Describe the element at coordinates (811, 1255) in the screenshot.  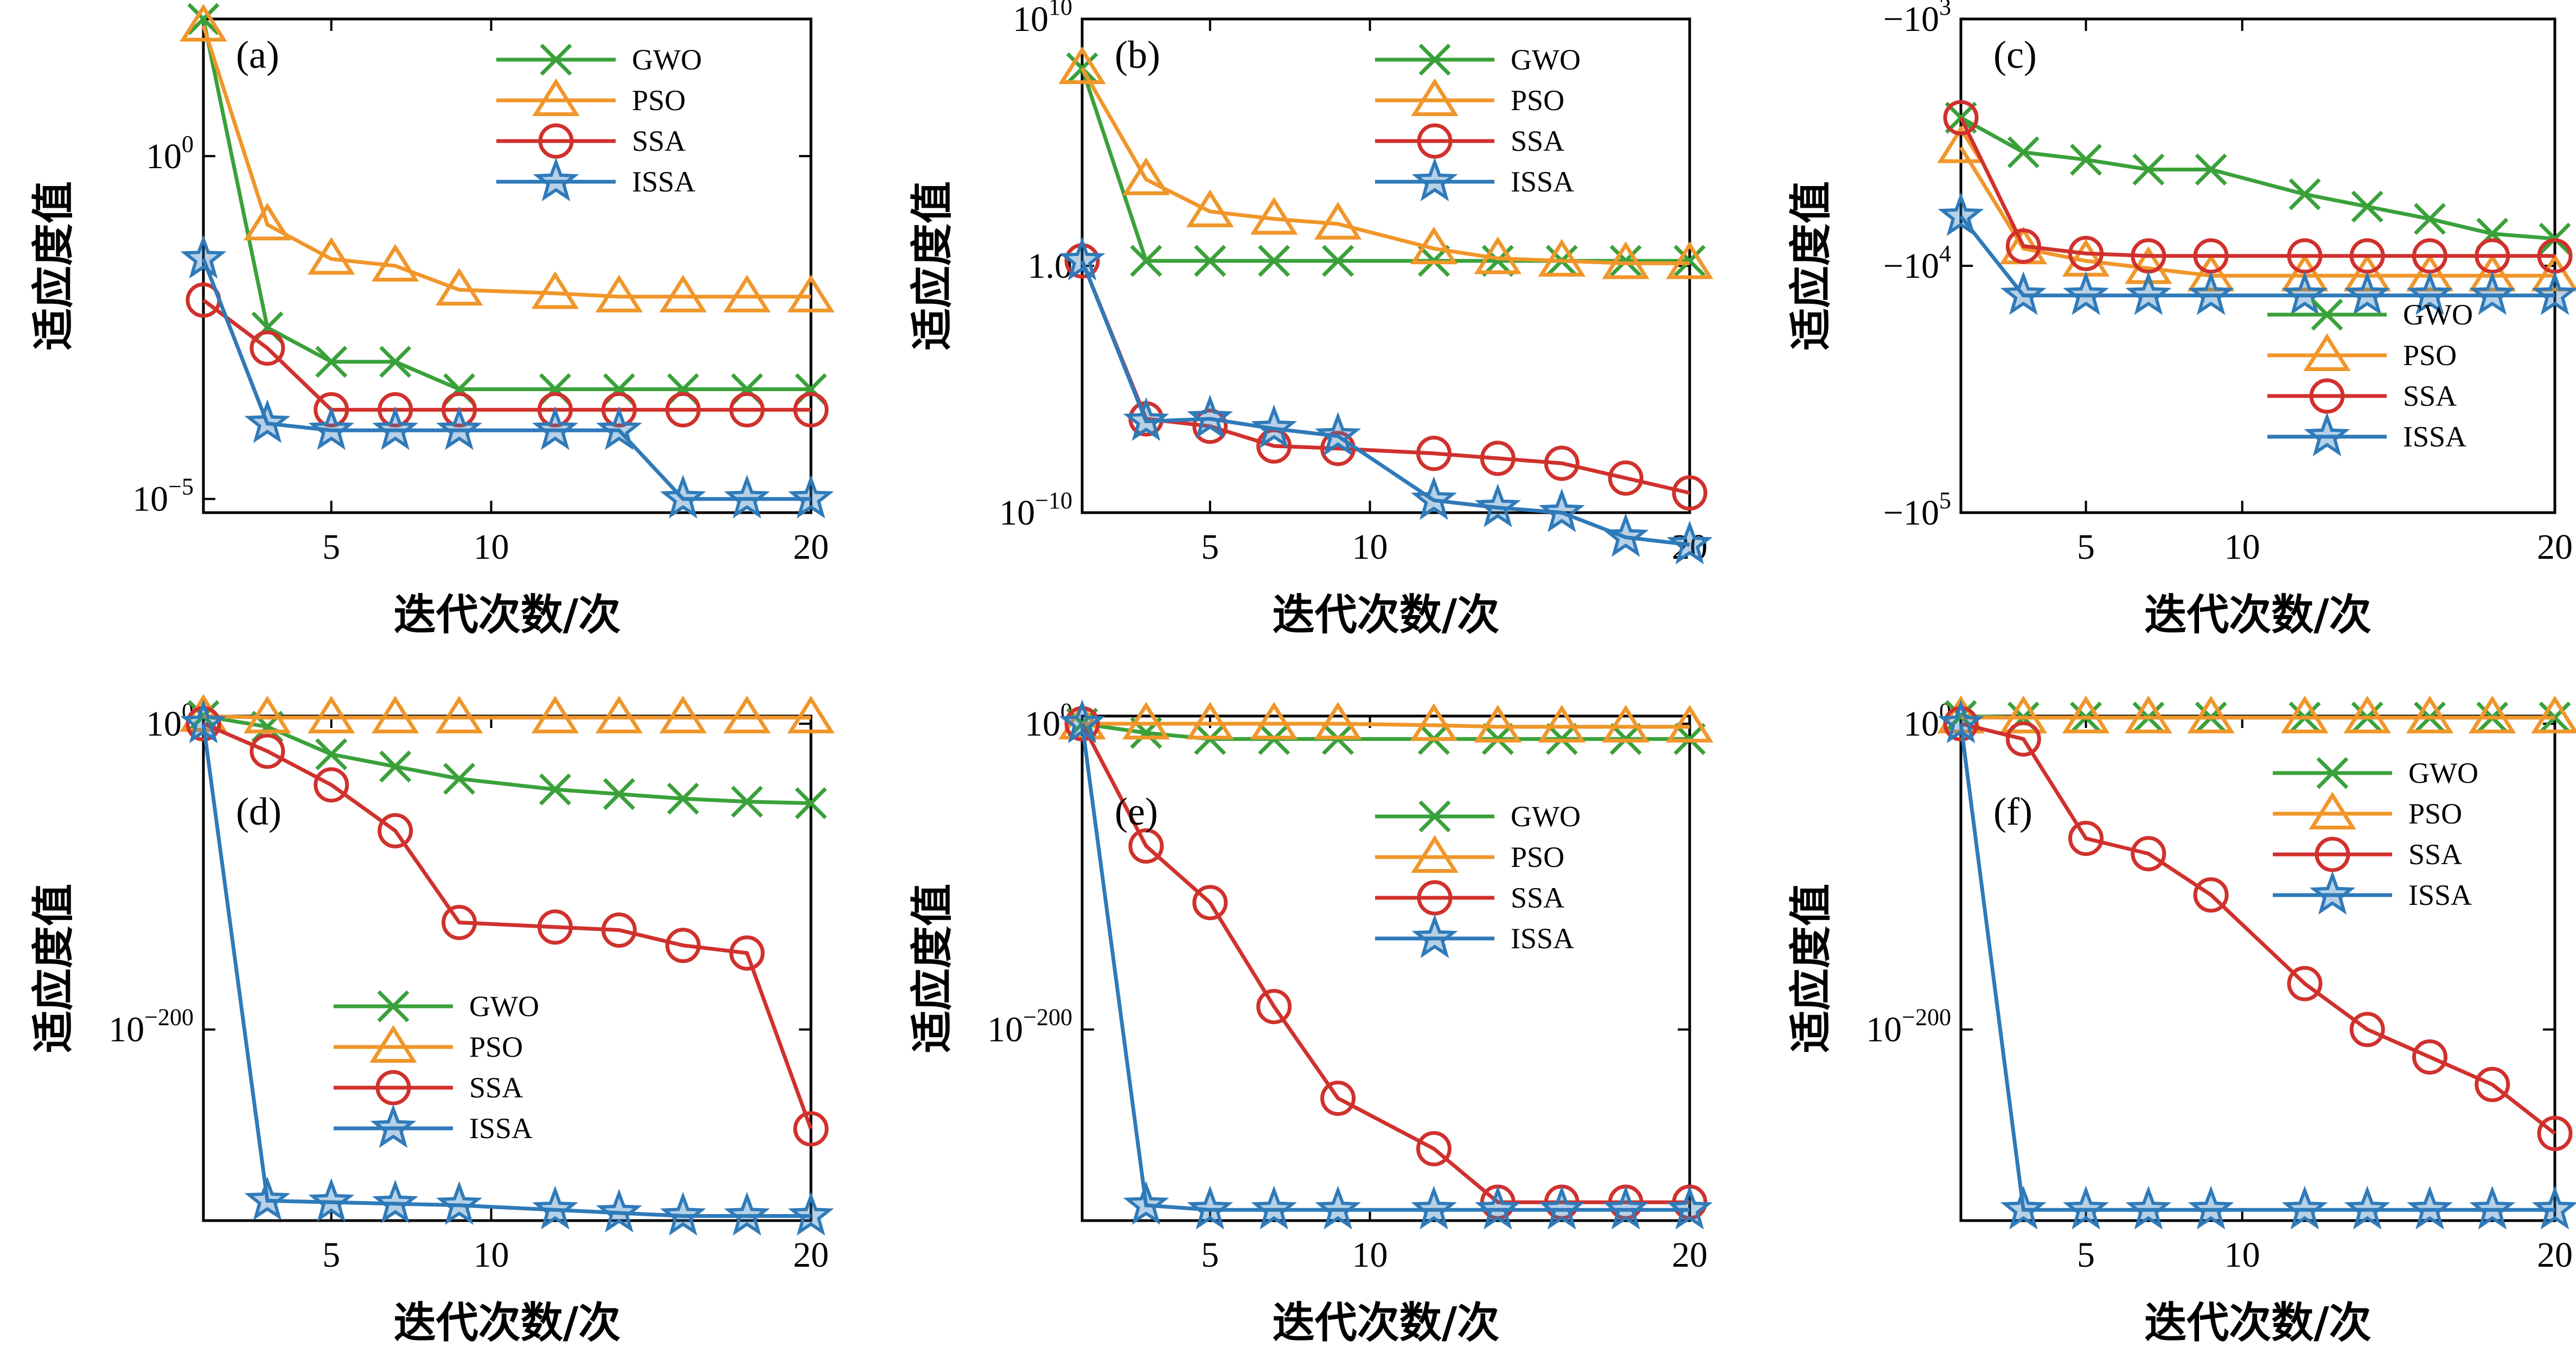
I see `x-tick-label: 20` at that location.